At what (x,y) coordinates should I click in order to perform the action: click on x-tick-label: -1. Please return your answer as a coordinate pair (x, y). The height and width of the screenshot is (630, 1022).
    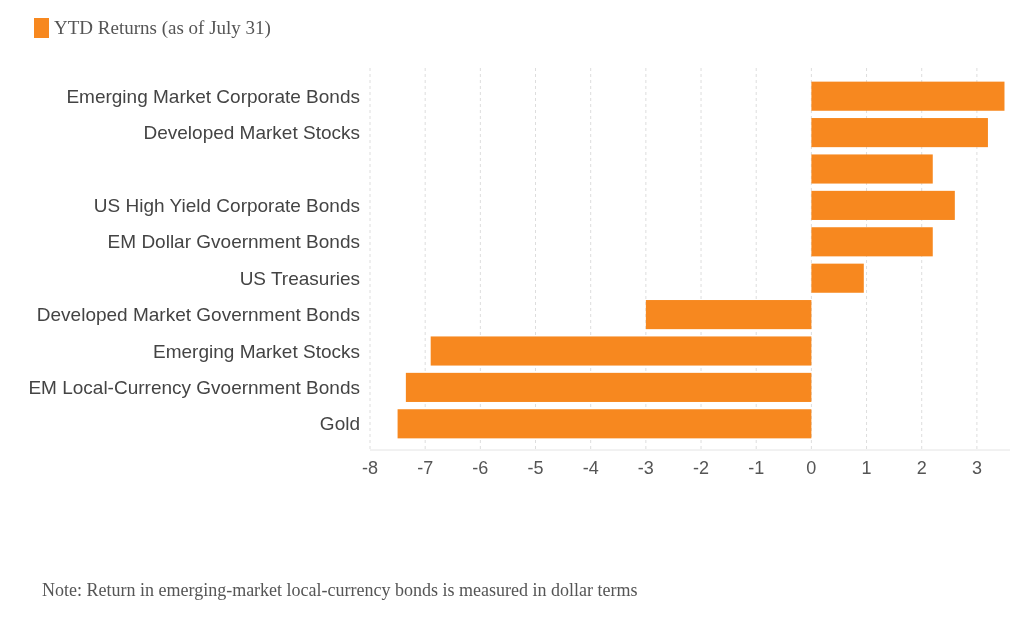
    Looking at the image, I should click on (756, 468).